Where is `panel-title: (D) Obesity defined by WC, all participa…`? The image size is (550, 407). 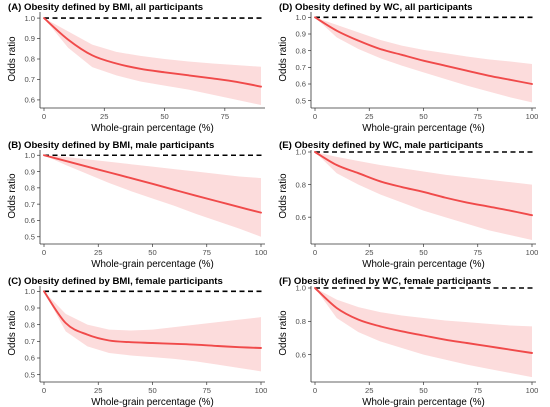
panel-title: (D) Obesity defined by WC, all participa… is located at coordinates (376, 7).